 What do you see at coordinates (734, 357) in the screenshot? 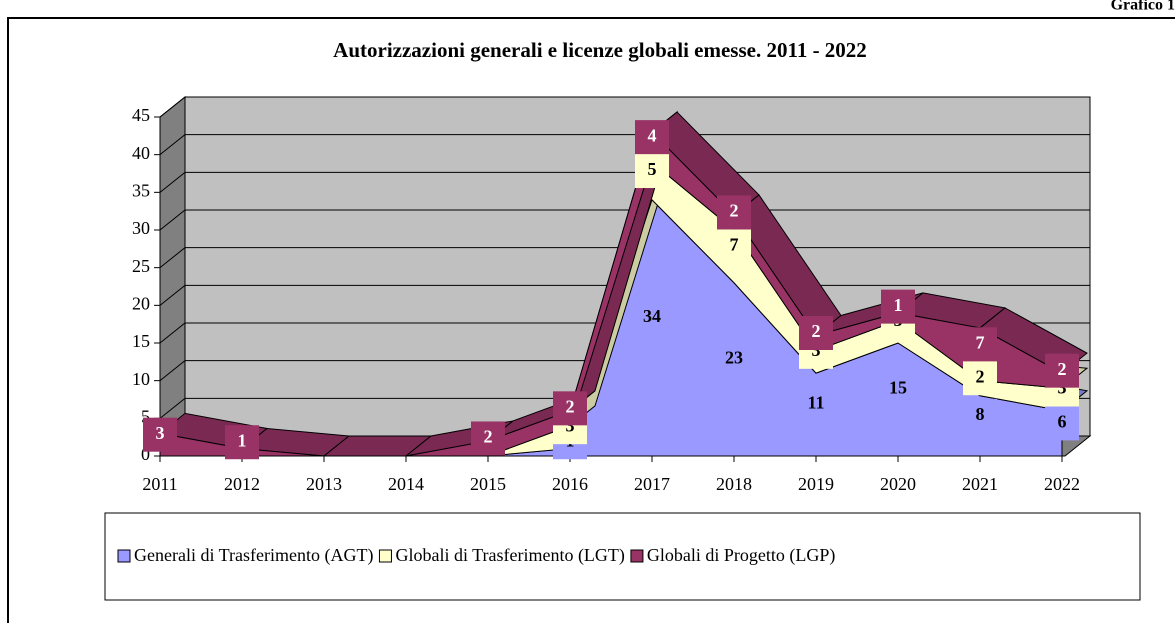
I see `data-label: 23` at bounding box center [734, 357].